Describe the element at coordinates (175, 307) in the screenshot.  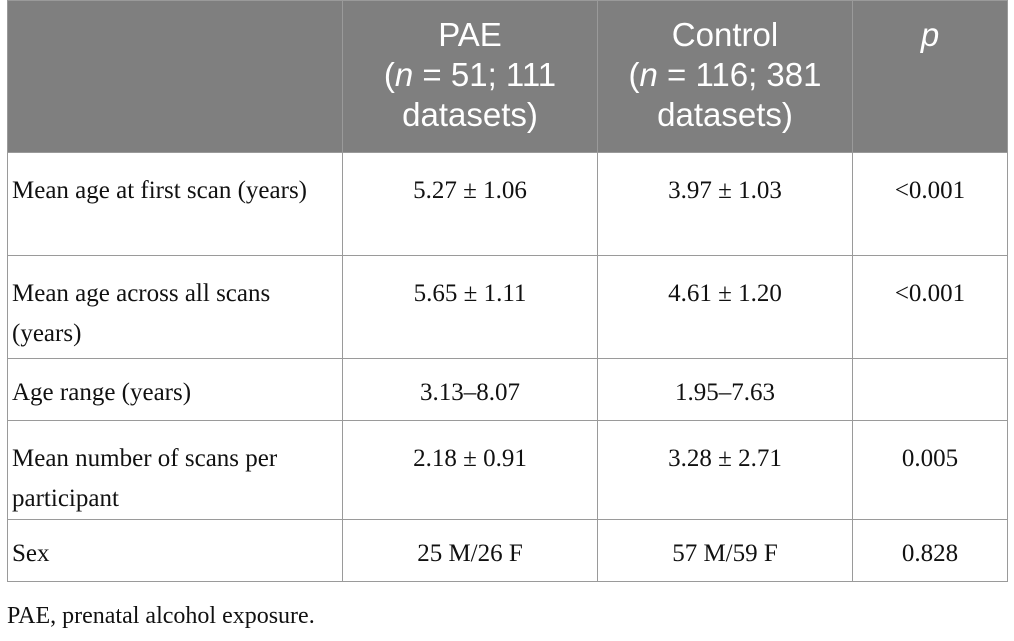
I see `row-label: Mean age across all scans (years)` at that location.